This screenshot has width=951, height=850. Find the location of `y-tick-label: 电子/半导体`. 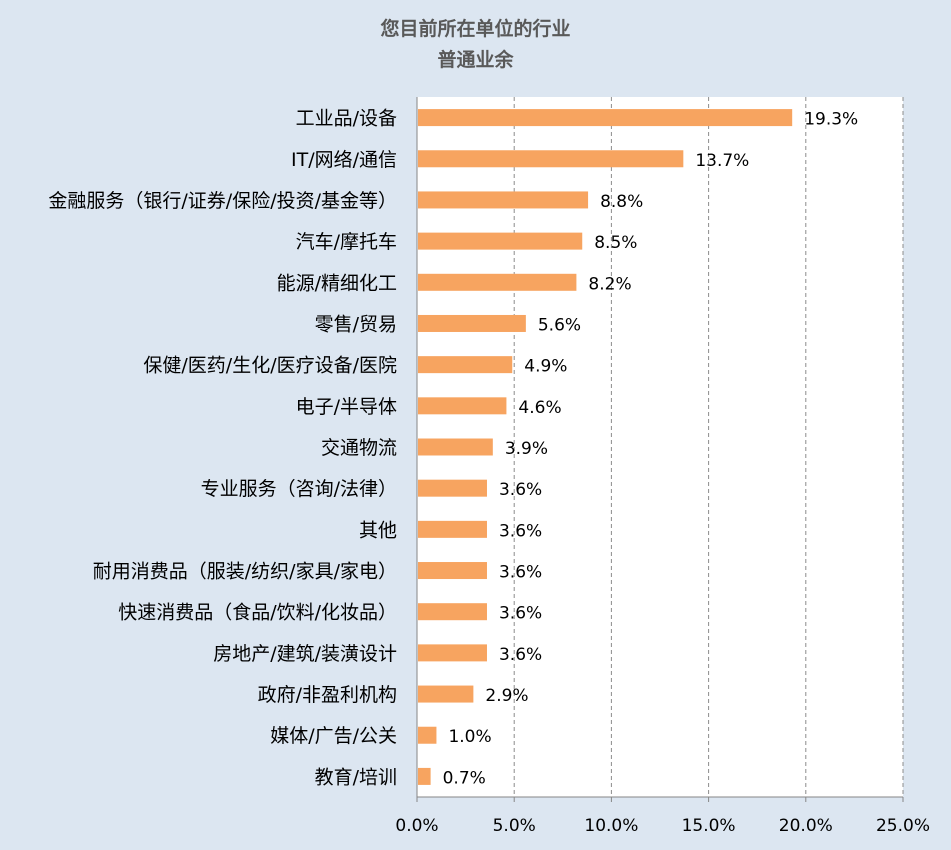

y-tick-label: 电子/半导体 is located at coordinates (346, 407).